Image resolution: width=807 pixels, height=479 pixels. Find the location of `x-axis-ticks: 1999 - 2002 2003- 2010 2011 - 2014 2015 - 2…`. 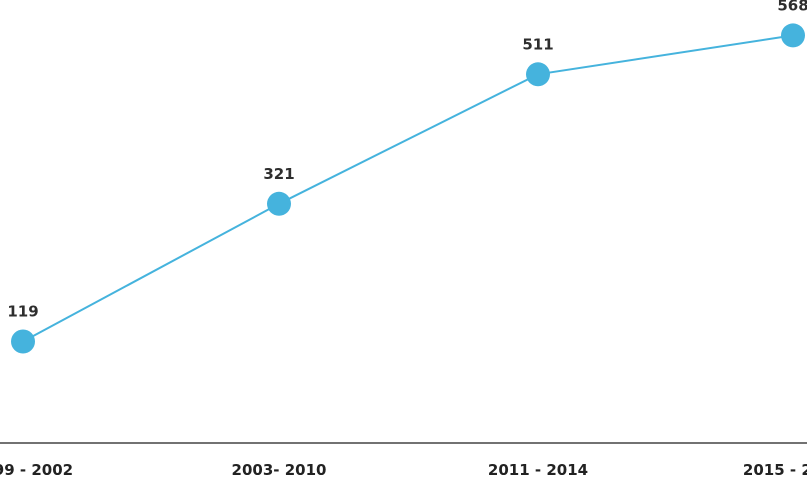

x-axis-ticks: 1999 - 2002 2003- 2010 2011 - 2014 2015 - 2… is located at coordinates (403, 470).